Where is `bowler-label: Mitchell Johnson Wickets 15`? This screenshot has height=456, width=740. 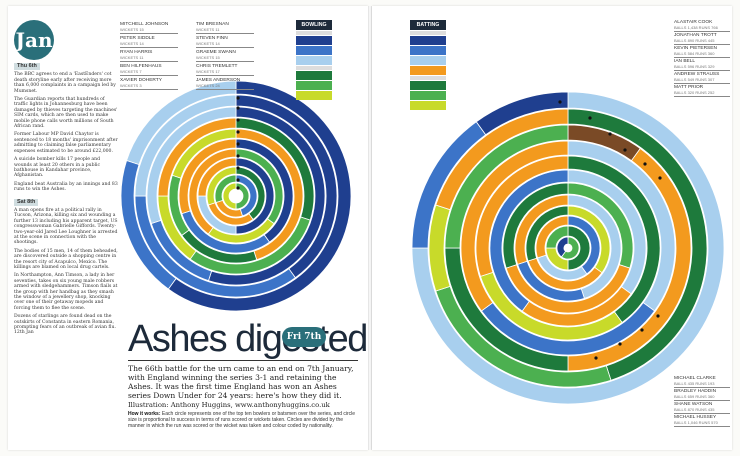 bowler-label: Mitchell Johnson Wickets 15 is located at coordinates (144, 27).